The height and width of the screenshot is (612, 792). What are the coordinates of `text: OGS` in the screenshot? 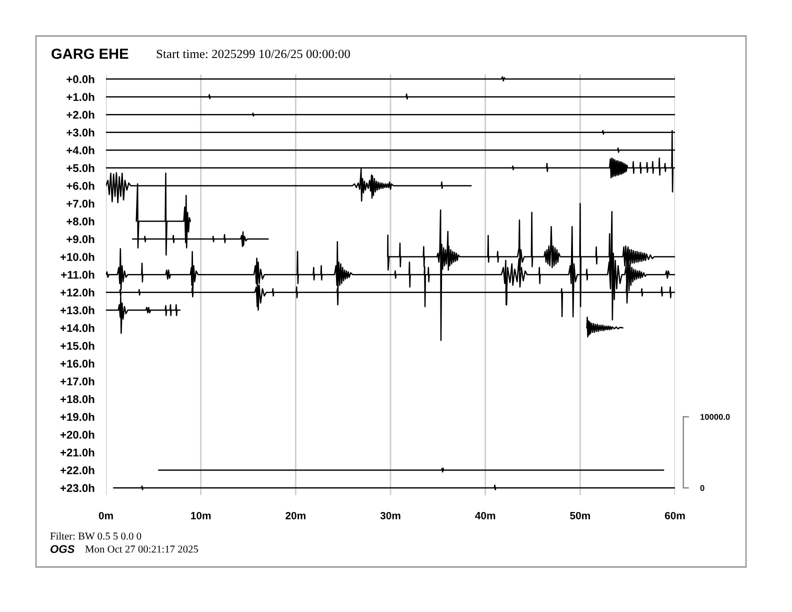 It's located at (62, 549).